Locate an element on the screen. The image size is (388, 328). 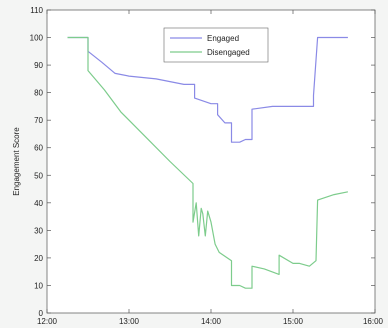
y-tick-label: 20 is located at coordinates (38, 258).